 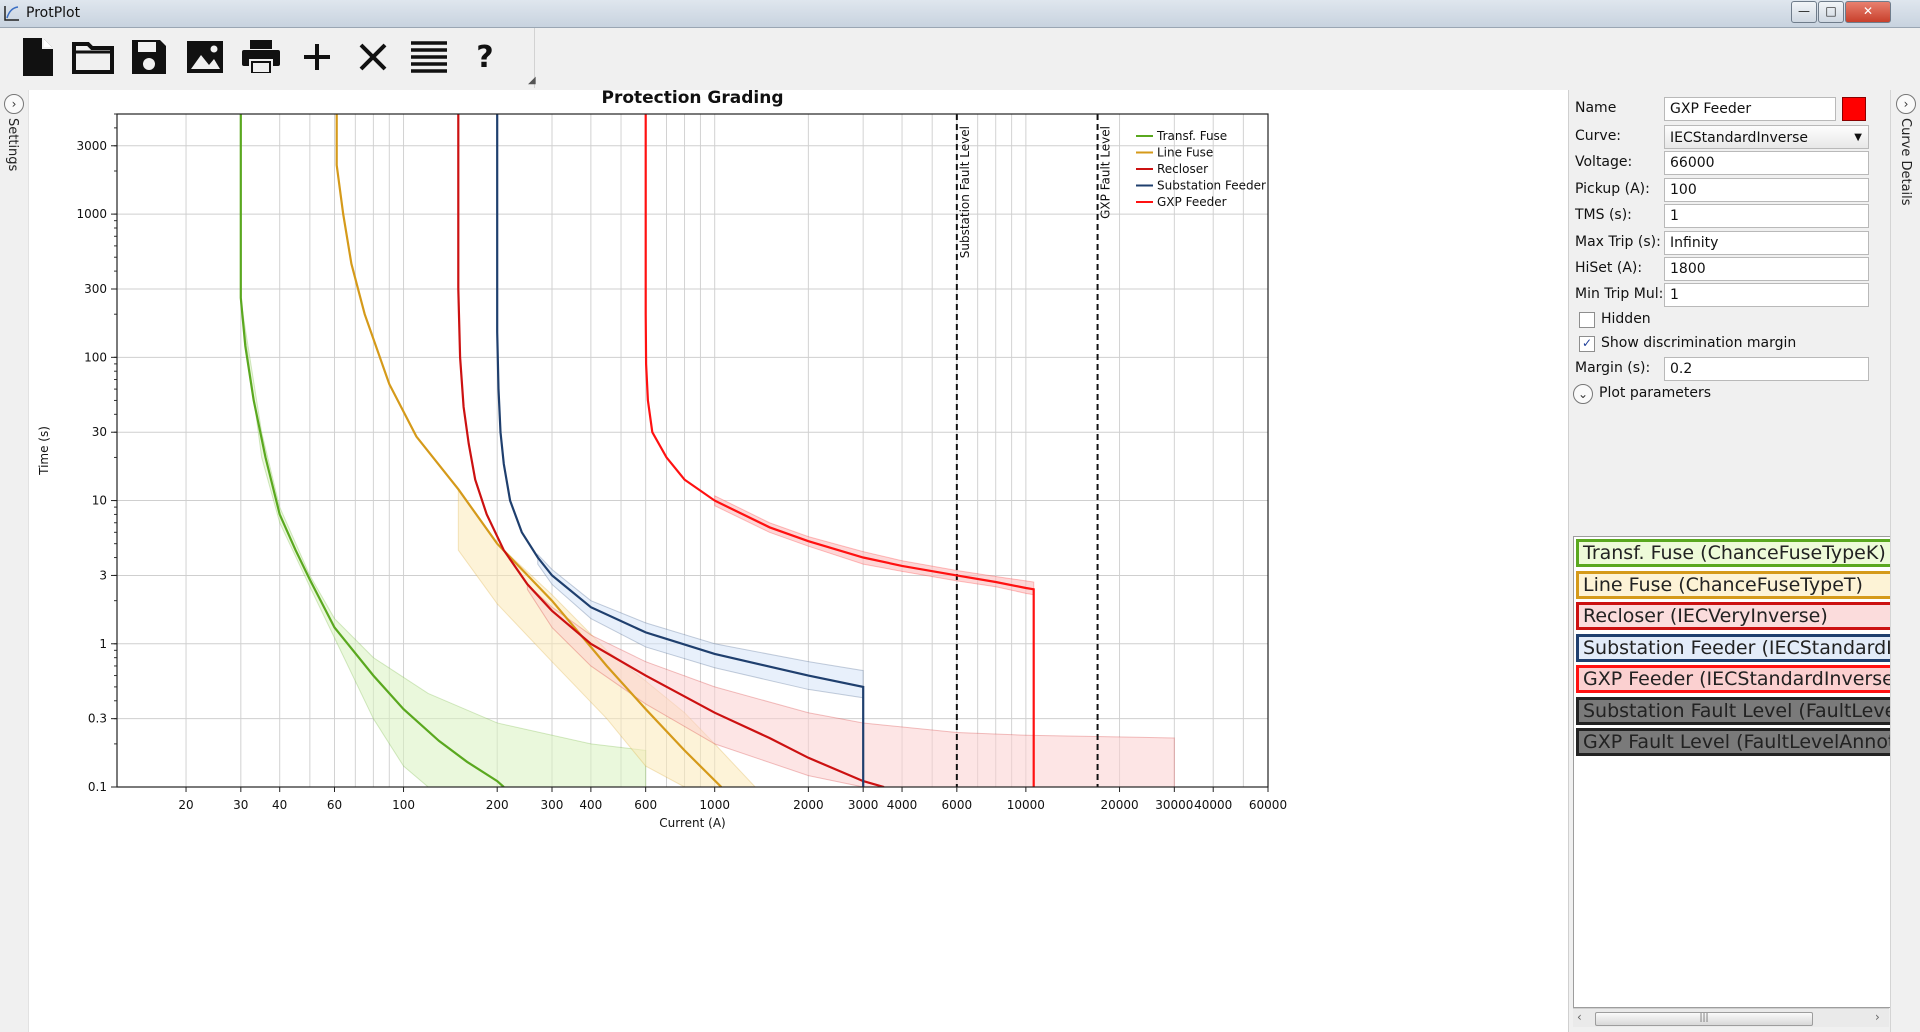 What do you see at coordinates (1603, 215) in the screenshot?
I see `tms-label: TMS (s):` at bounding box center [1603, 215].